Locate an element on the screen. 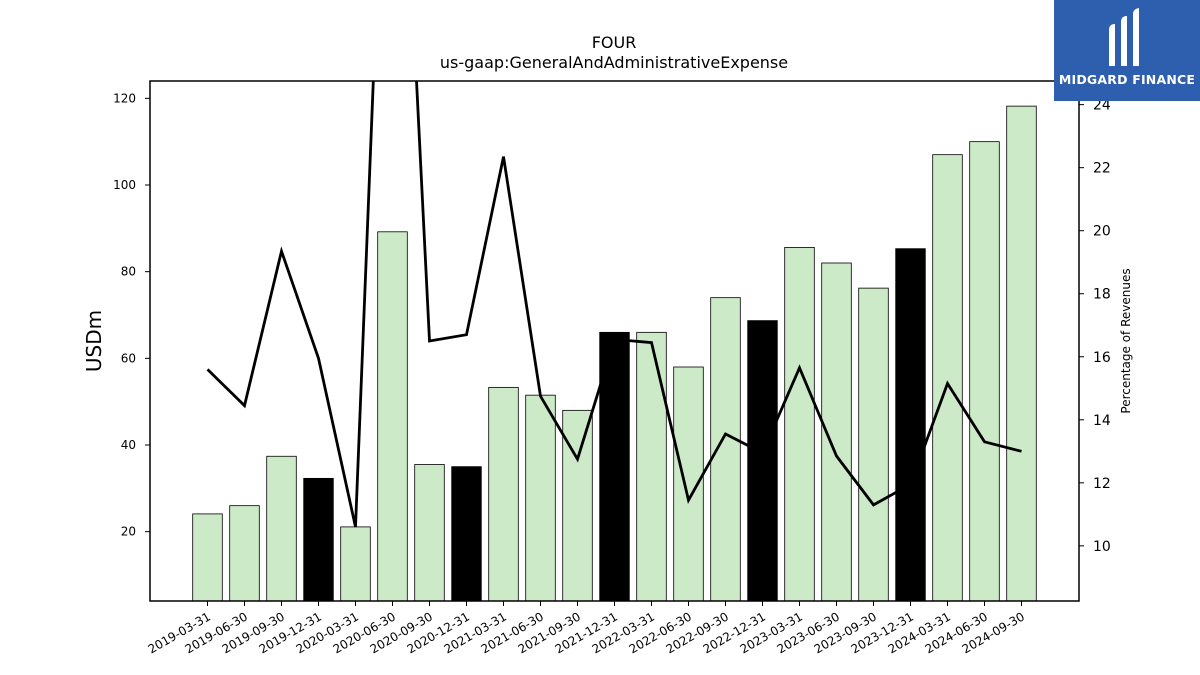  y-left-tick-label: 20 is located at coordinates (128, 532).